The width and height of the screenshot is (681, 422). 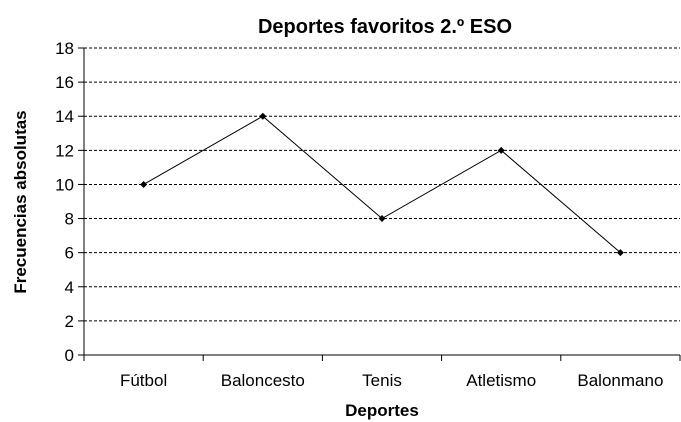 What do you see at coordinates (620, 253) in the screenshot?
I see `data-point-balonmano` at bounding box center [620, 253].